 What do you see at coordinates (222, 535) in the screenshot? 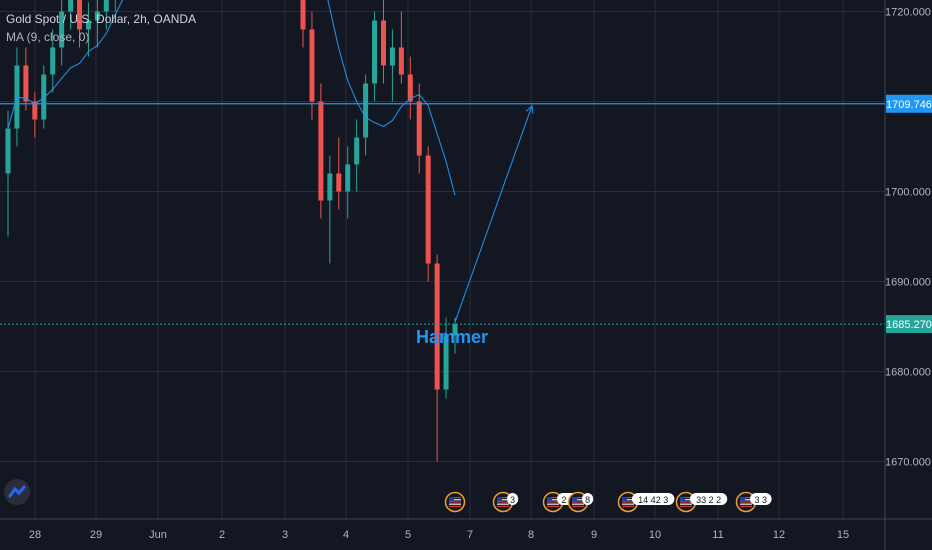
I see `x-tick-label: 2` at bounding box center [222, 535].